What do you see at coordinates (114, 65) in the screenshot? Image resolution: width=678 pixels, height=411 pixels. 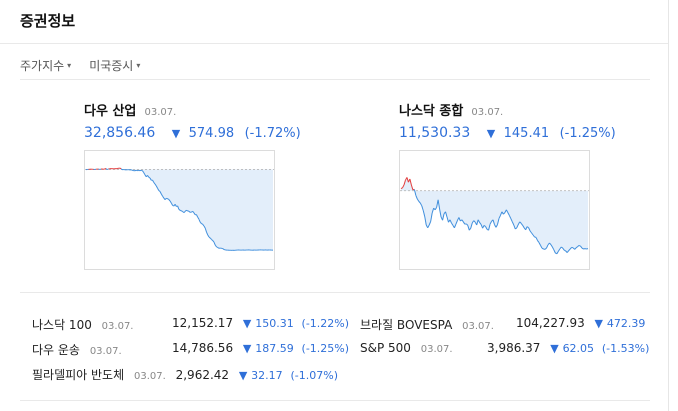 I see `tab-us-market: 미국증시 ▾` at bounding box center [114, 65].